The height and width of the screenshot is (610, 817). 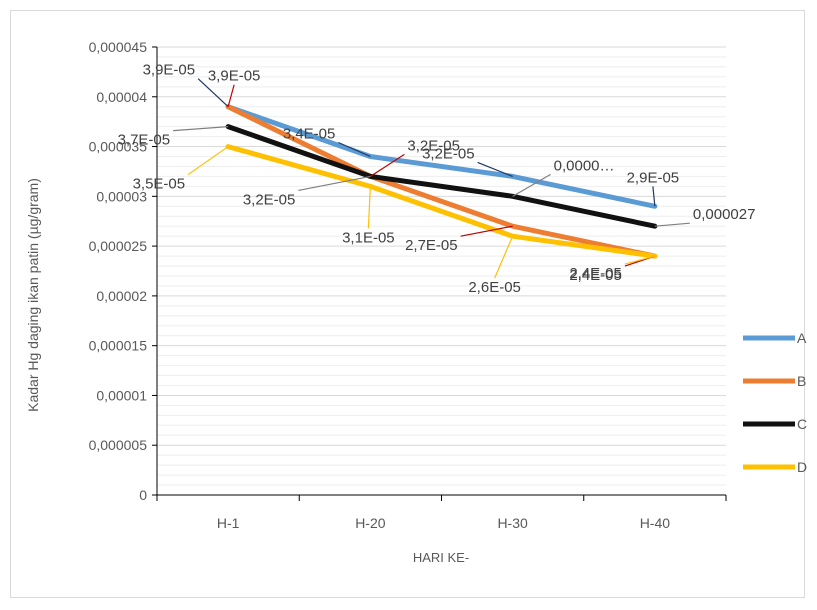 I want to click on y-axis-label: Kadar Hg daging ikan patin (µg/gram), so click(x=33, y=295).